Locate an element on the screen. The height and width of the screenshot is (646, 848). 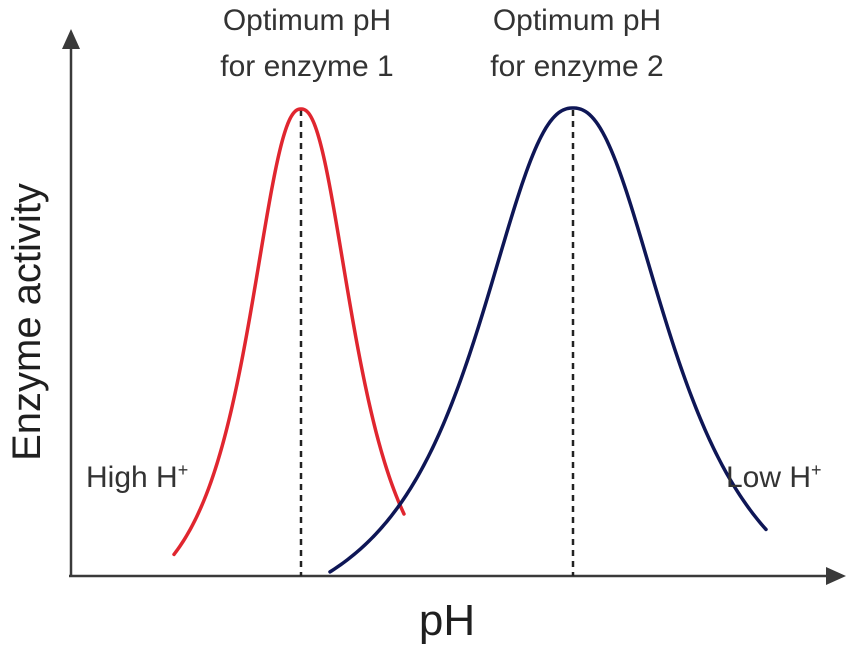
y-axis-arrow is located at coordinates (71, 39).